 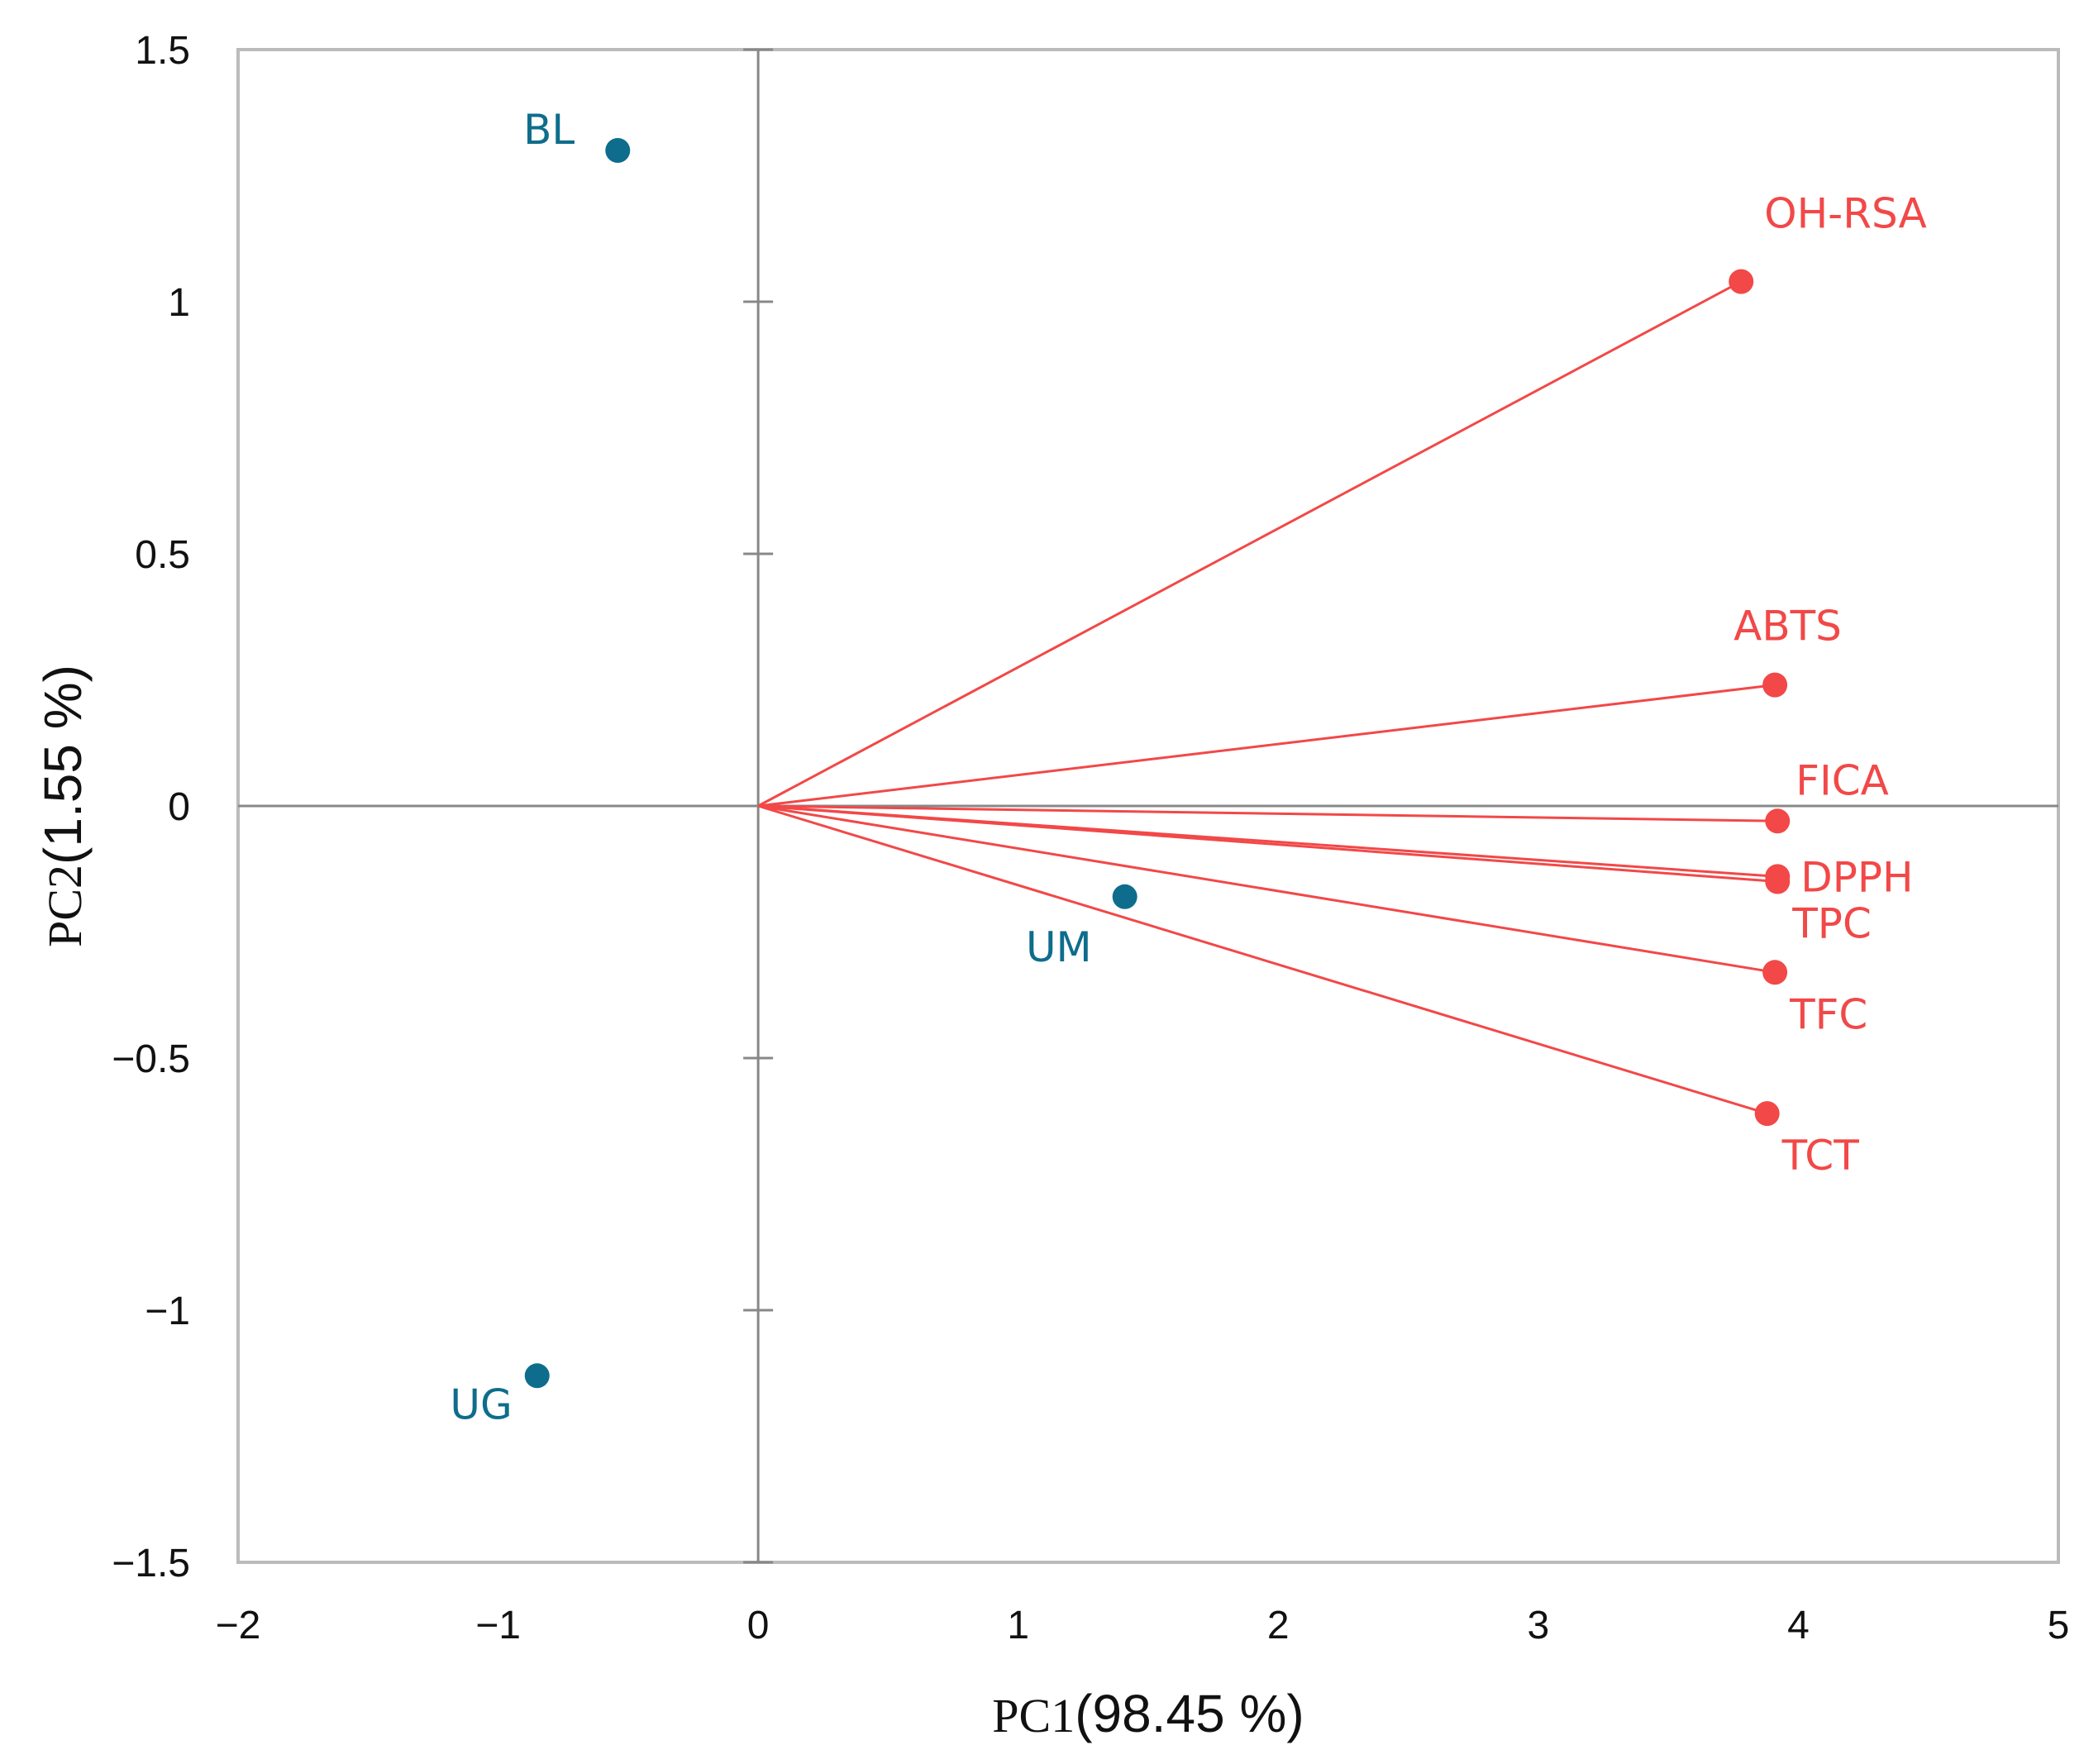 What do you see at coordinates (758, 1626) in the screenshot?
I see `x-tick-label: 0` at bounding box center [758, 1626].